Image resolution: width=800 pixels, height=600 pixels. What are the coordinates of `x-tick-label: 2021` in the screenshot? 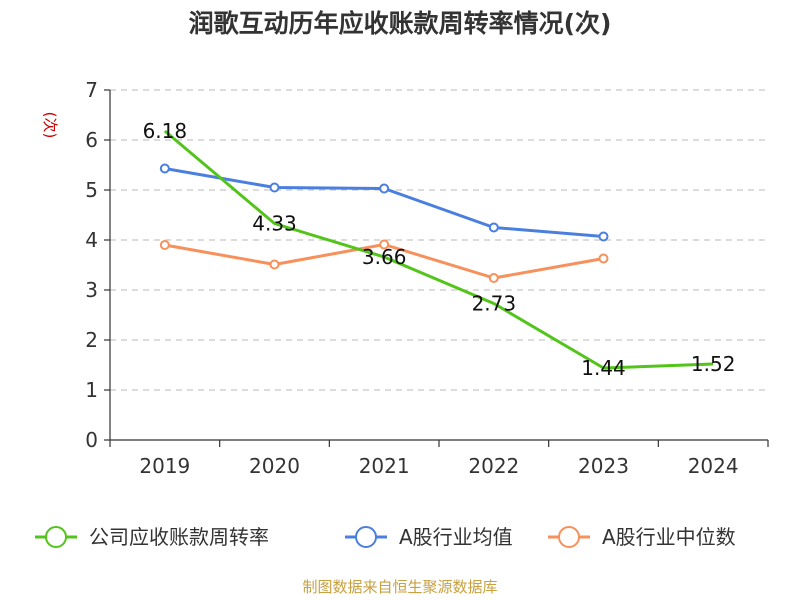 It's located at (384, 466).